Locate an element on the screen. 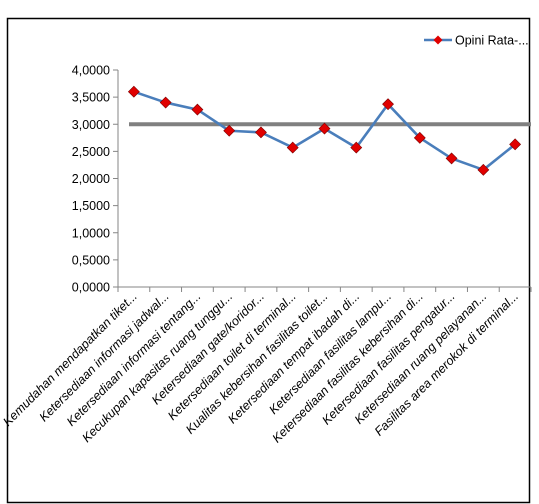 The width and height of the screenshot is (539, 504). y-tick-label: 0,0000 is located at coordinates (91, 288).